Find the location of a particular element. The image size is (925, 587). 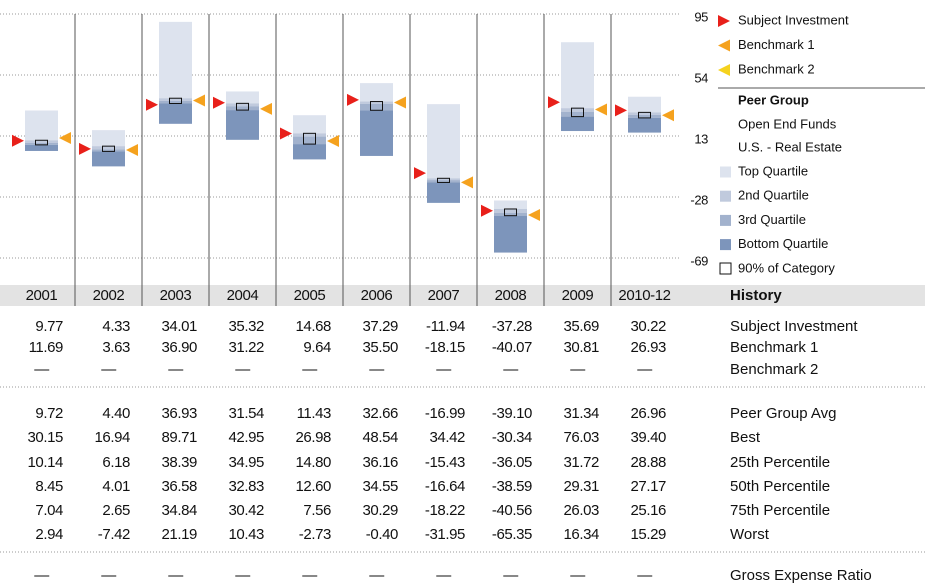

cell: -39.10 is located at coordinates (512, 413).